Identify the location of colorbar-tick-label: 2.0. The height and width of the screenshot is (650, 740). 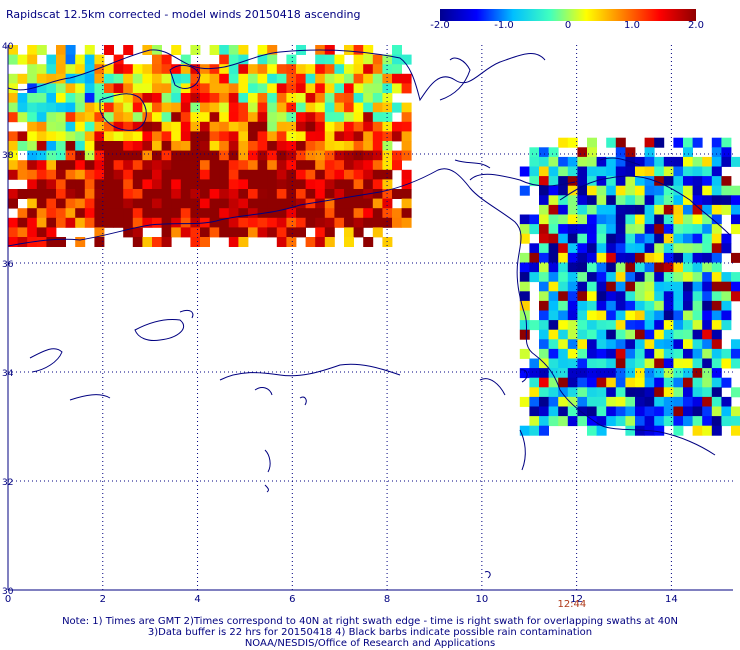
(696, 25).